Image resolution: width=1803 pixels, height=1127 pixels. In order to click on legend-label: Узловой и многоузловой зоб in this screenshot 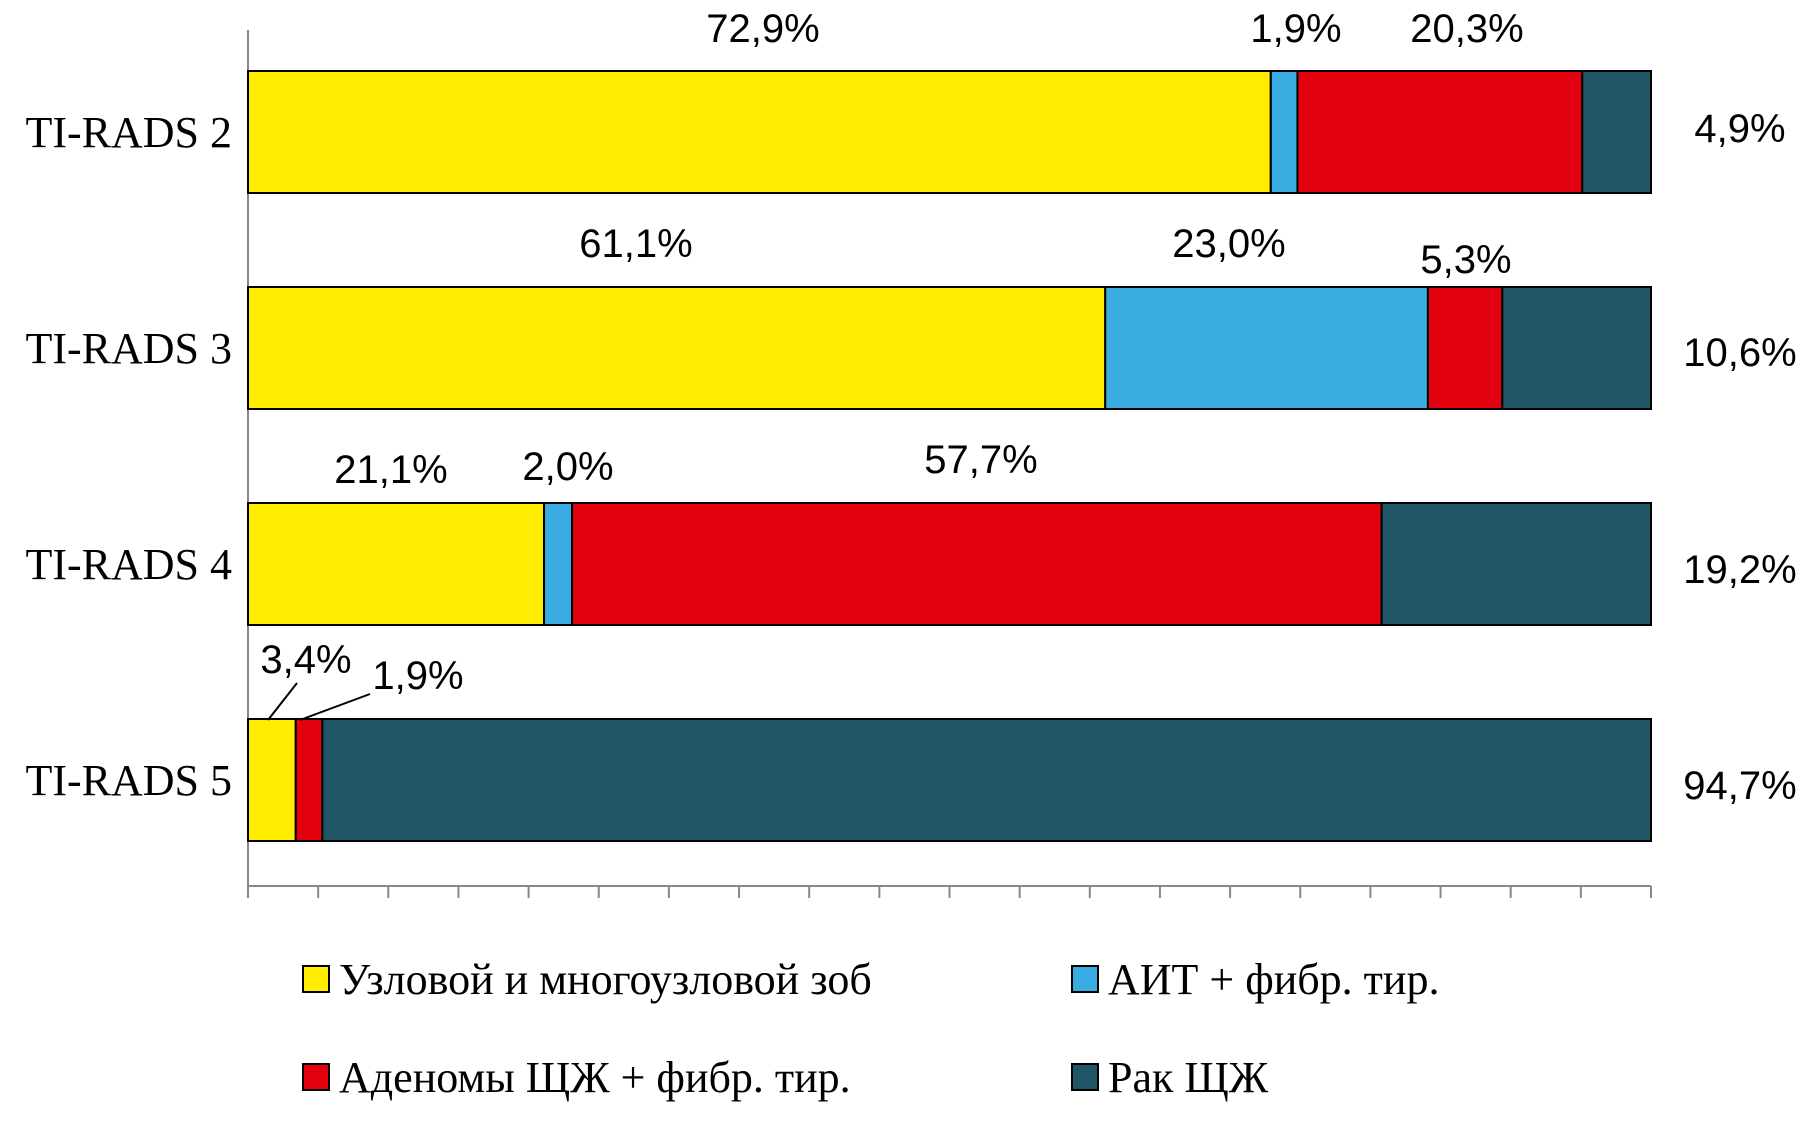, I will do `click(605, 979)`.